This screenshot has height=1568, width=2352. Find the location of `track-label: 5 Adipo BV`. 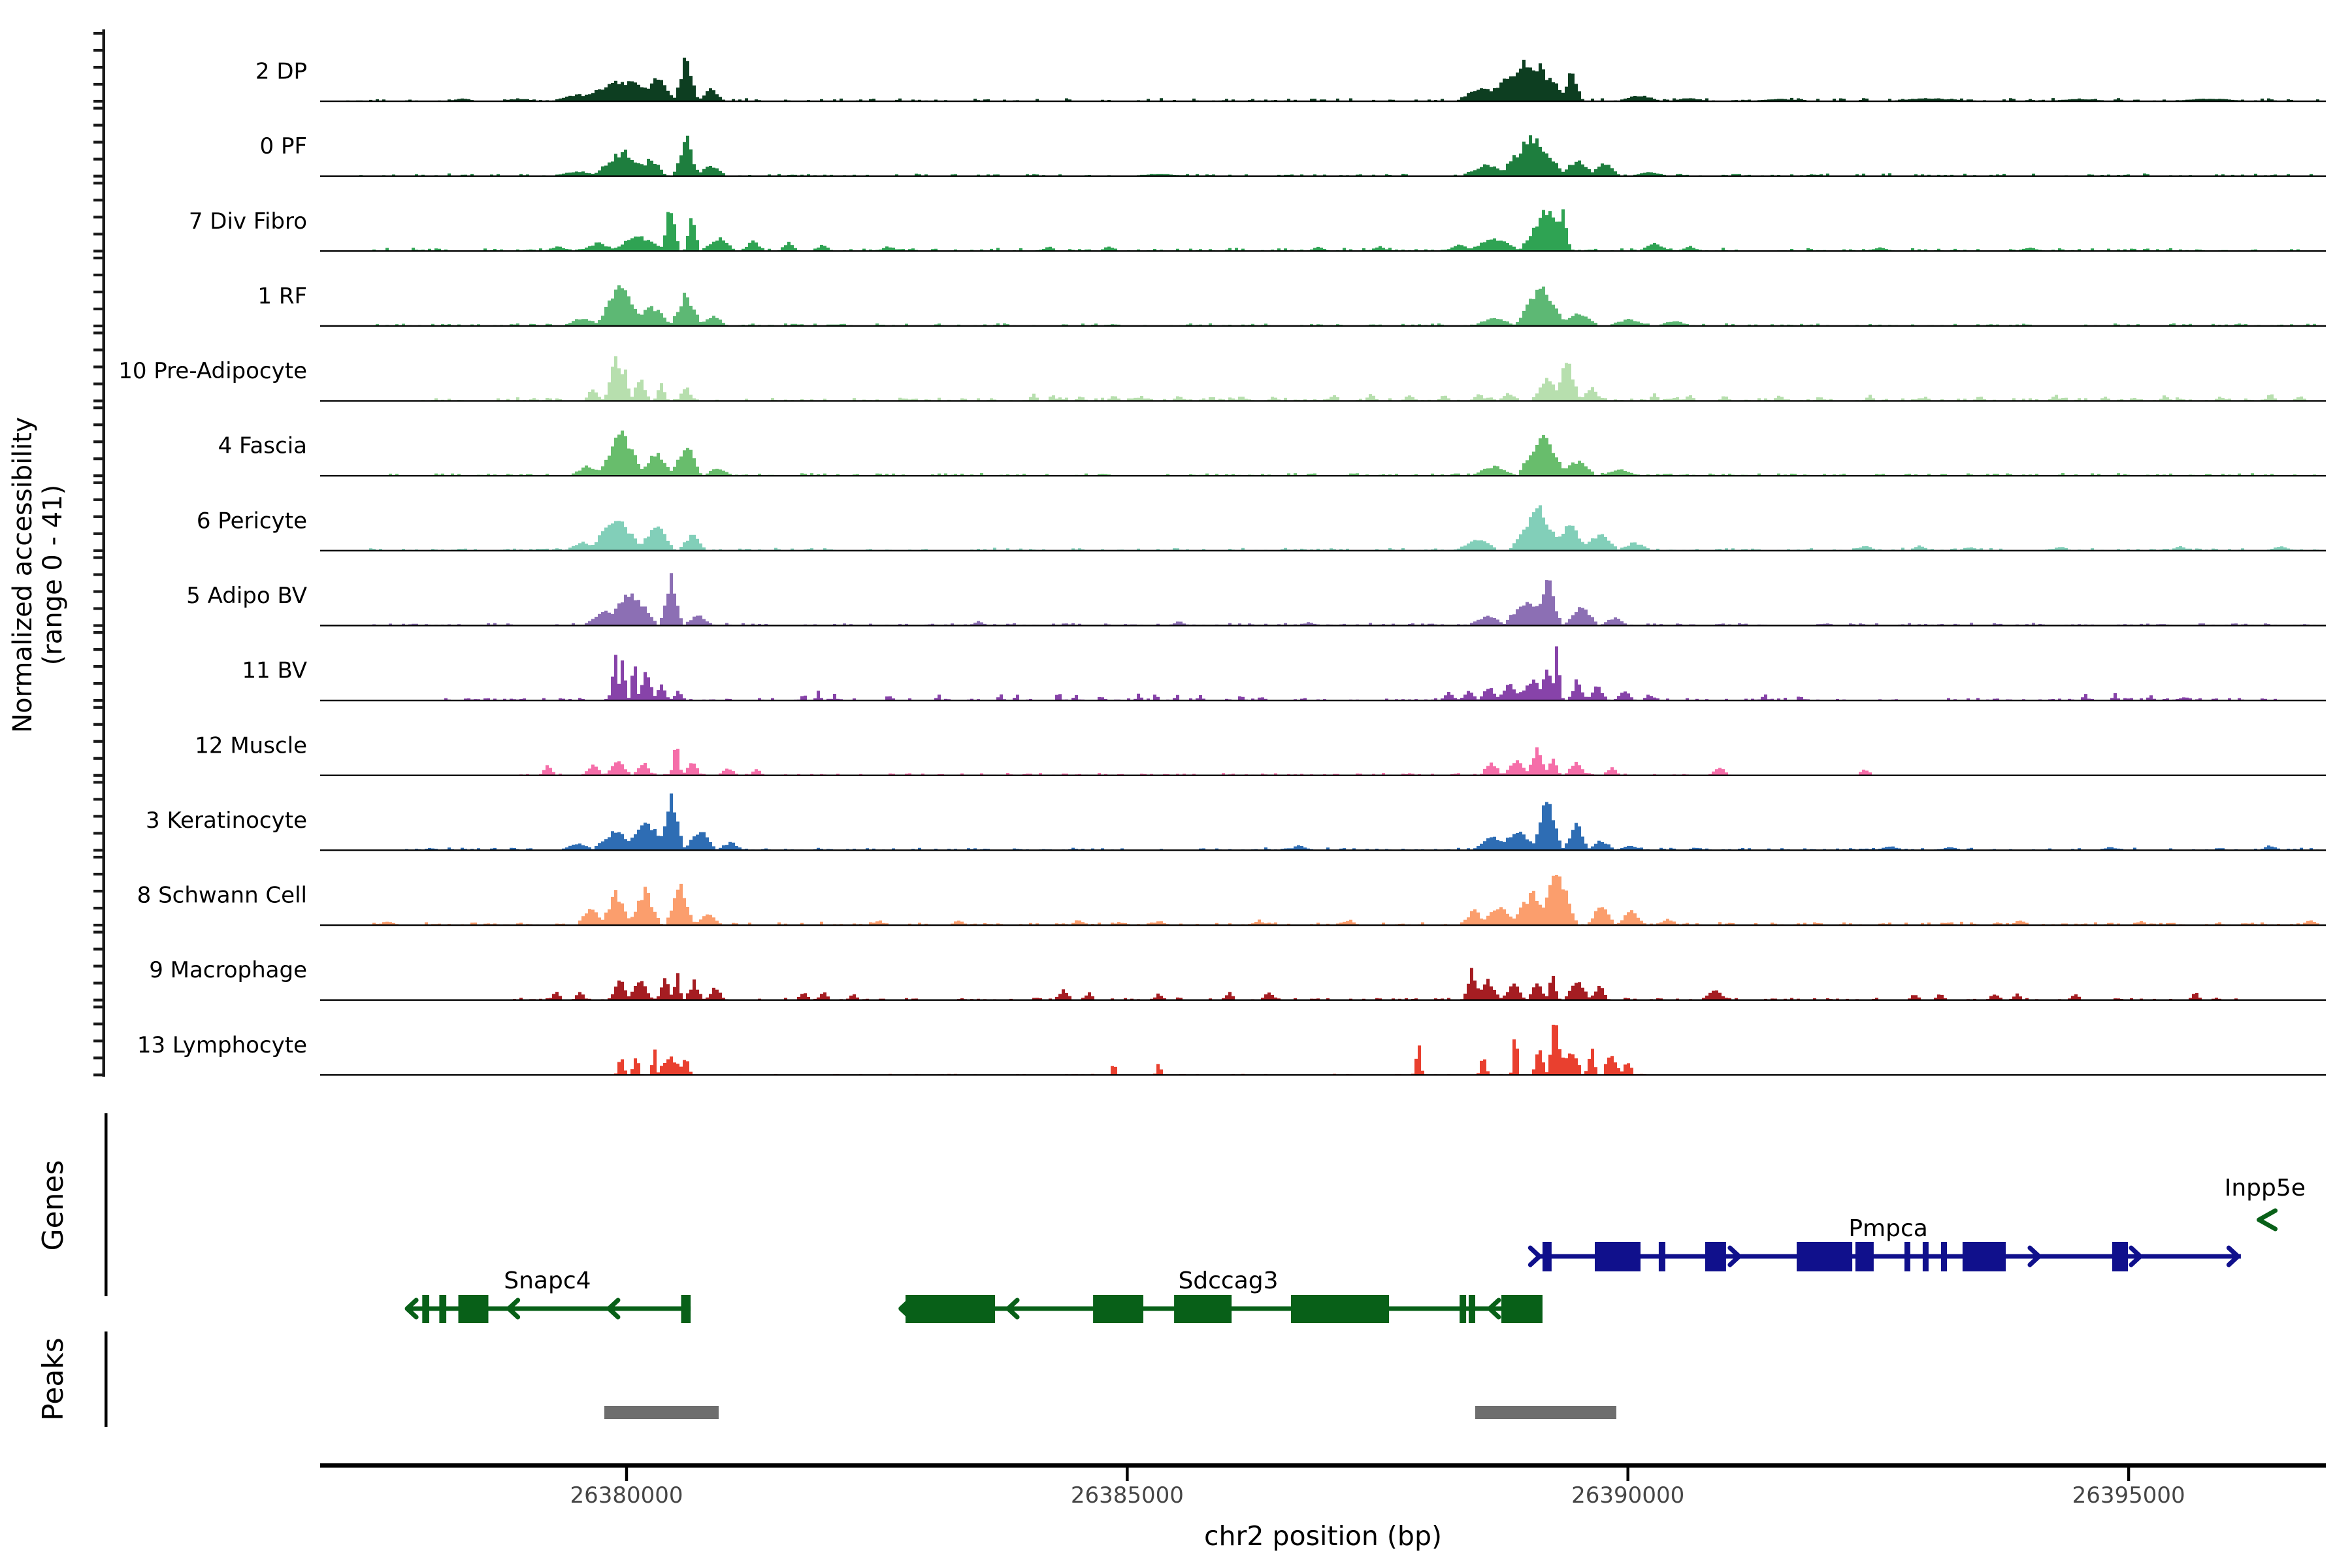

track-label: 5 Adipo BV is located at coordinates (246, 596).